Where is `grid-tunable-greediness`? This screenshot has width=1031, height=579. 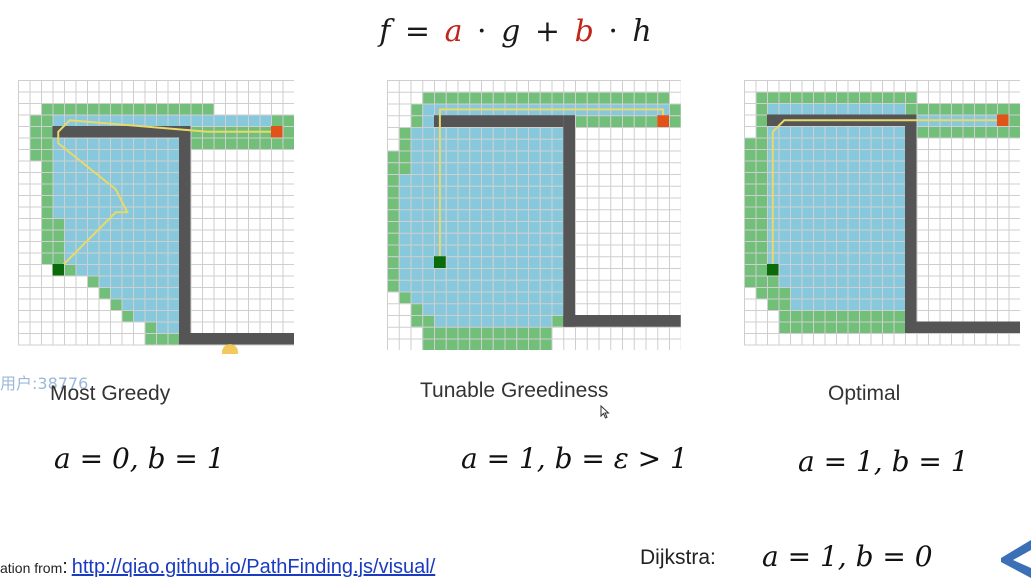
grid-tunable-greediness is located at coordinates (534, 215).